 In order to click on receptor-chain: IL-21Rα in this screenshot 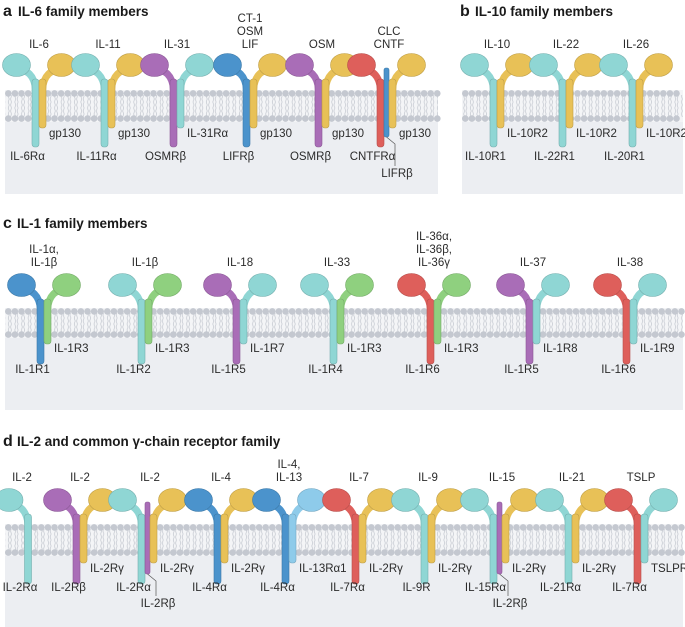, I will do `click(558, 541)`.